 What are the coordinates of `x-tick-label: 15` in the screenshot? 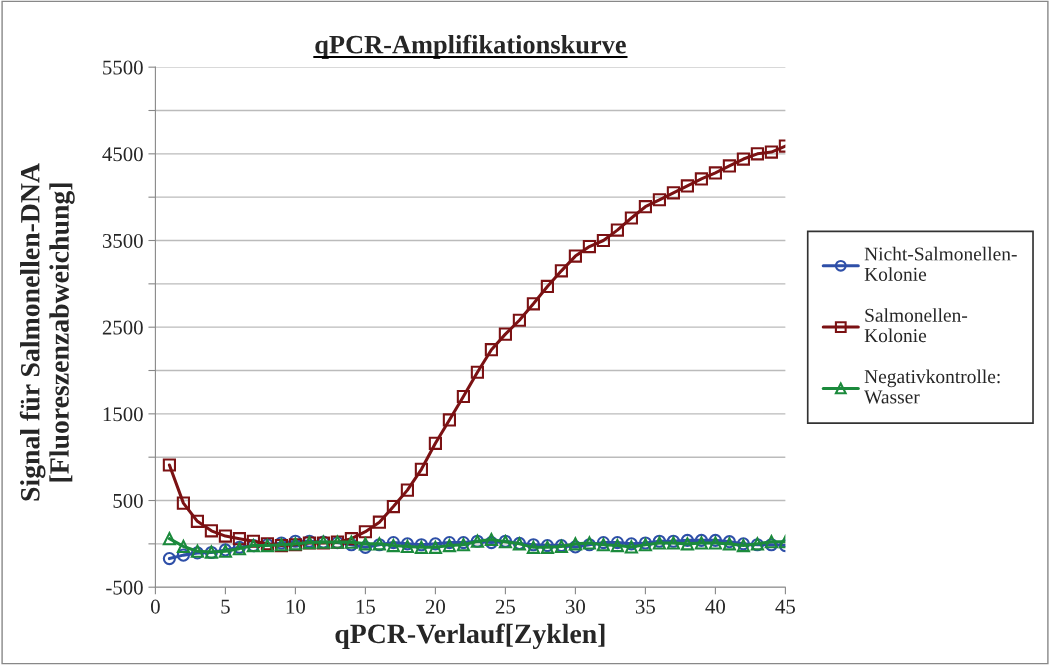 It's located at (365, 606).